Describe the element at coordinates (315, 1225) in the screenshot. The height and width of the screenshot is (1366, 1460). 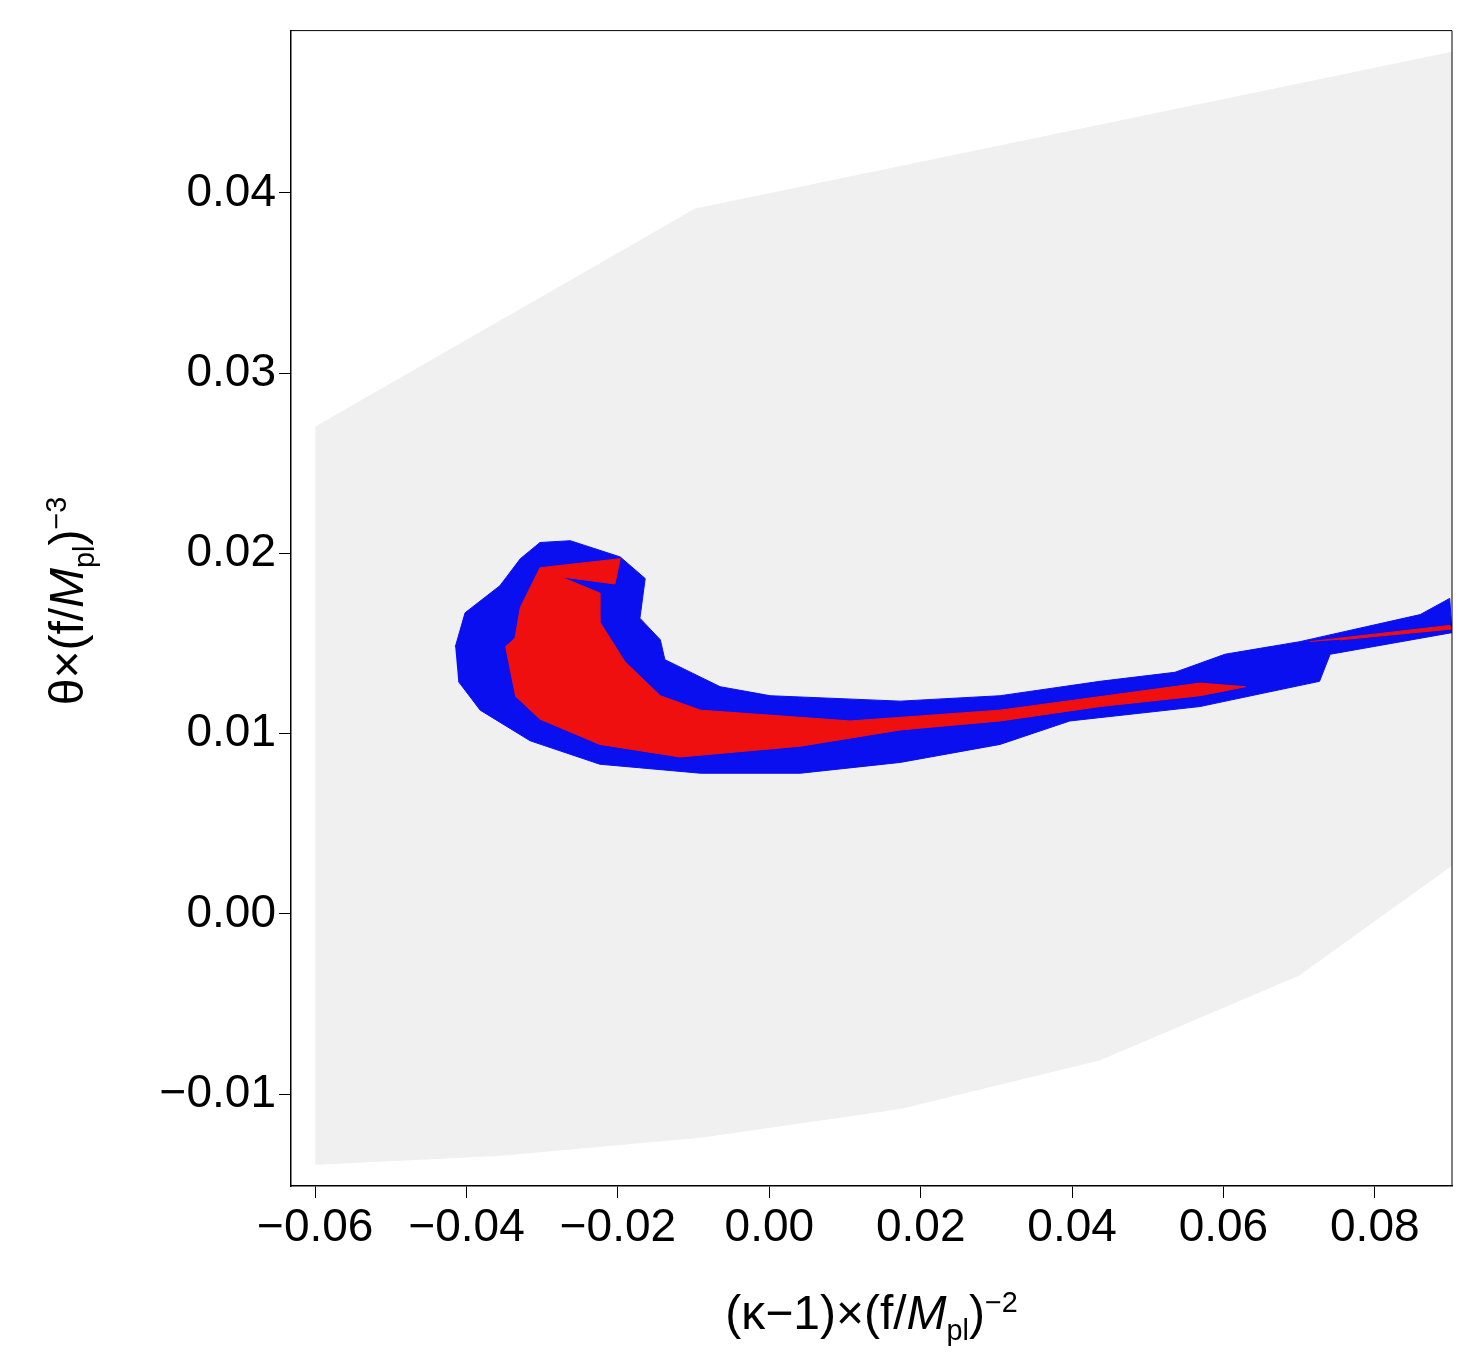
I see `x-tick-label: −0.06` at that location.